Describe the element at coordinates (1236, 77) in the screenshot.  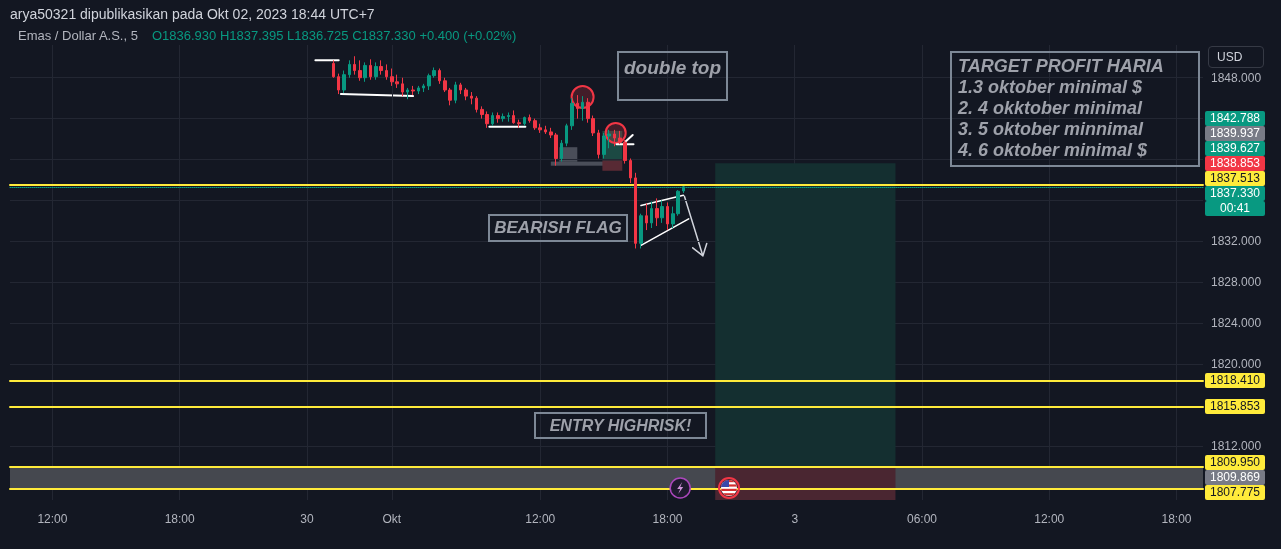
I see `y-tick-label: 1848.000` at that location.